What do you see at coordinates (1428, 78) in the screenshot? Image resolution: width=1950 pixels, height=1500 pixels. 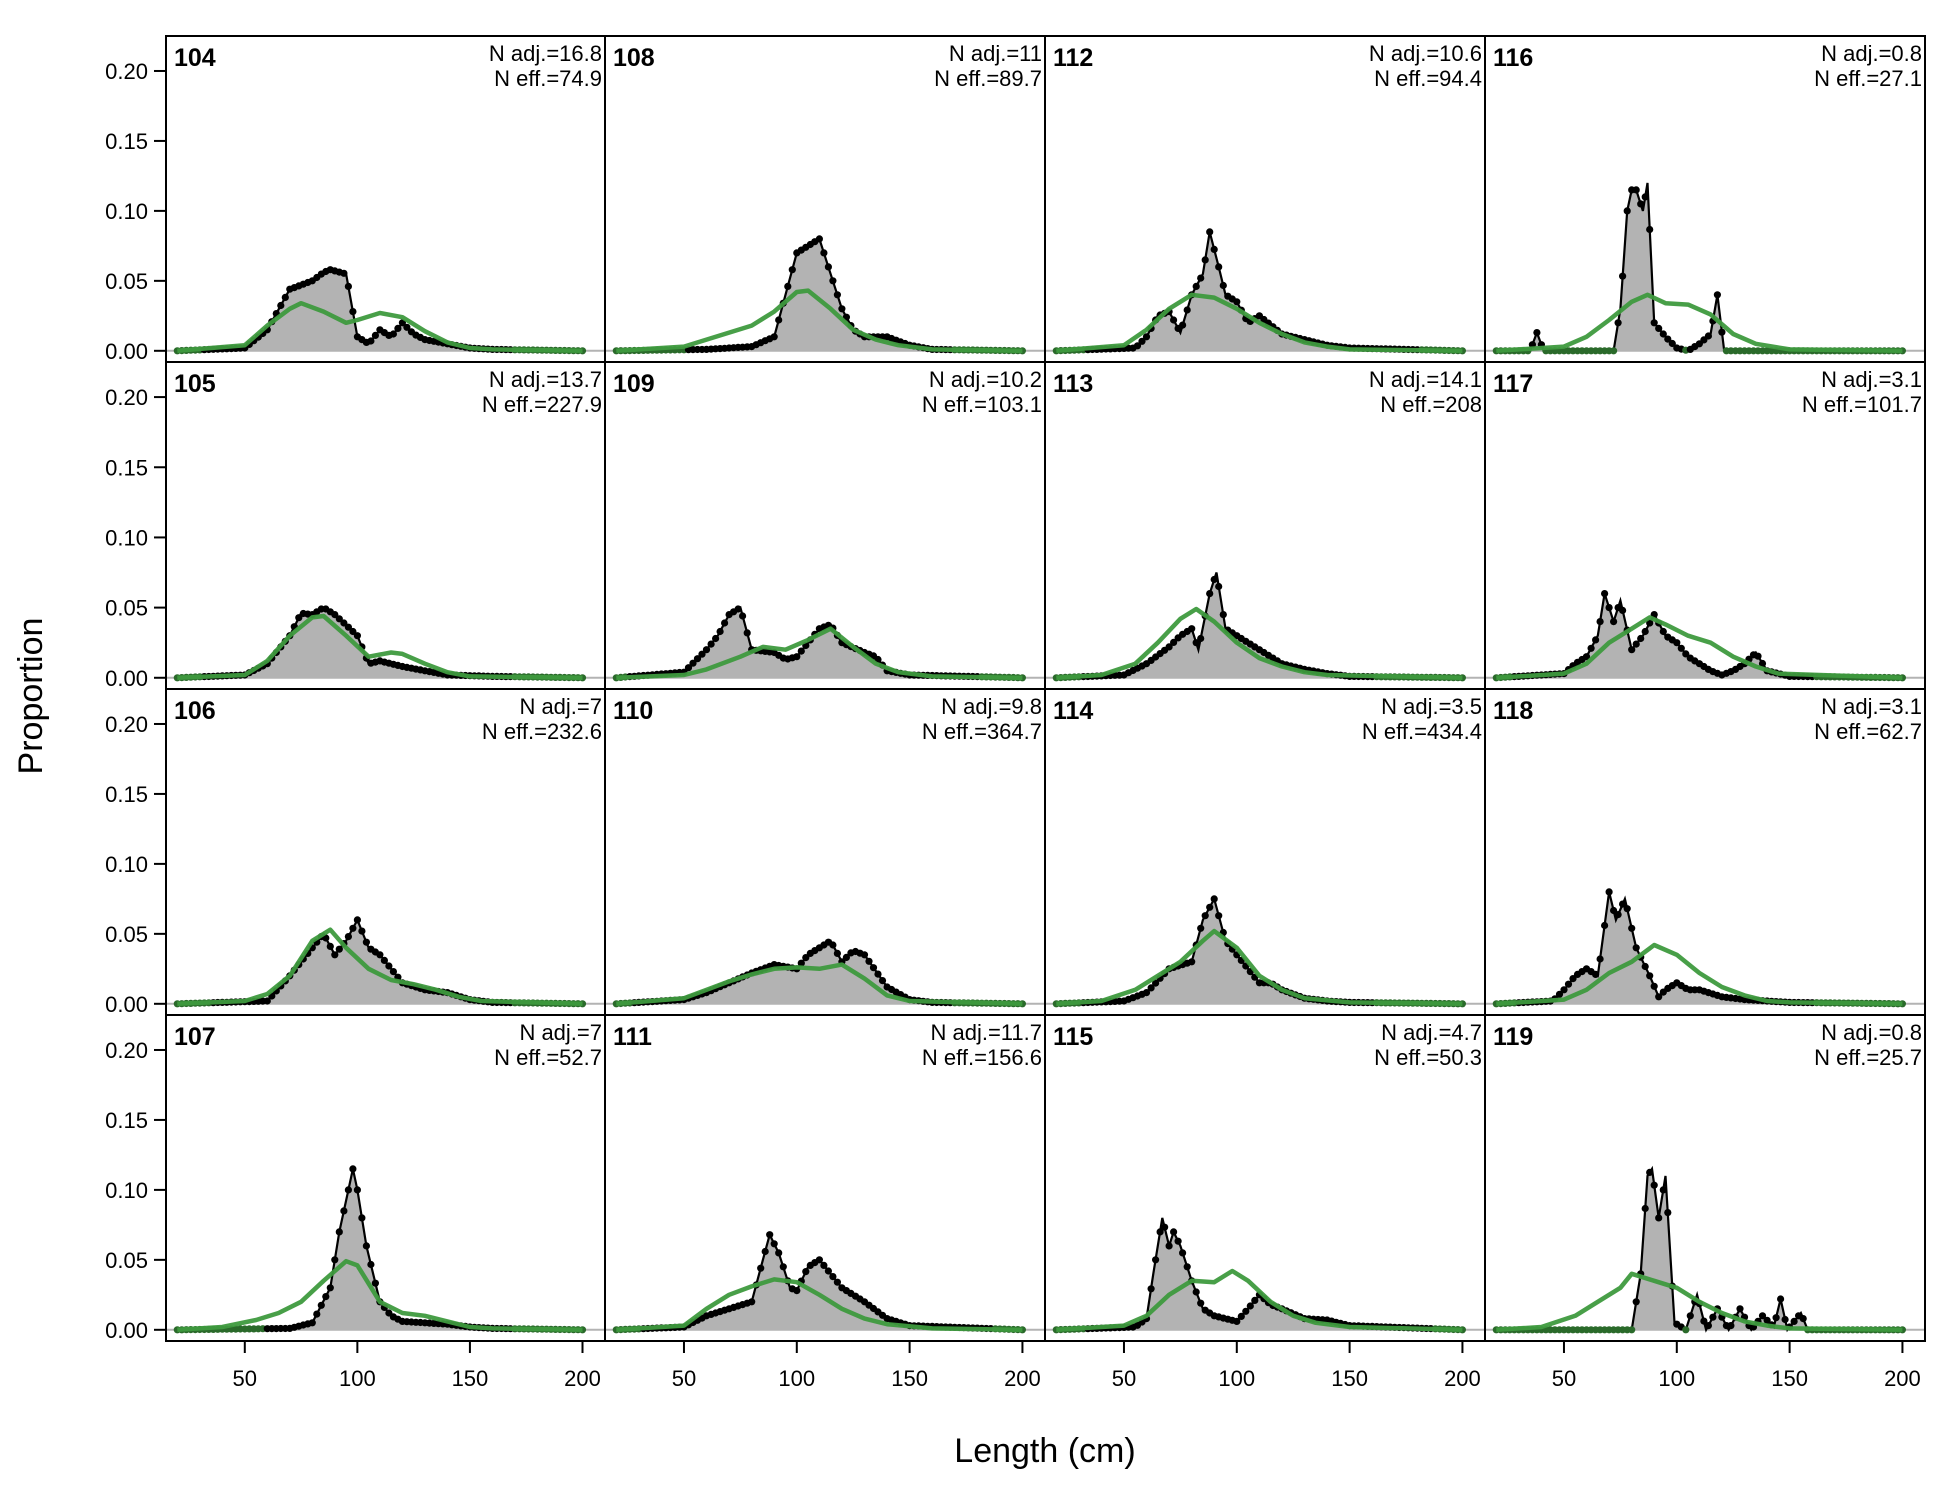 I see `n-eff-label: N eff.=94.4` at bounding box center [1428, 78].